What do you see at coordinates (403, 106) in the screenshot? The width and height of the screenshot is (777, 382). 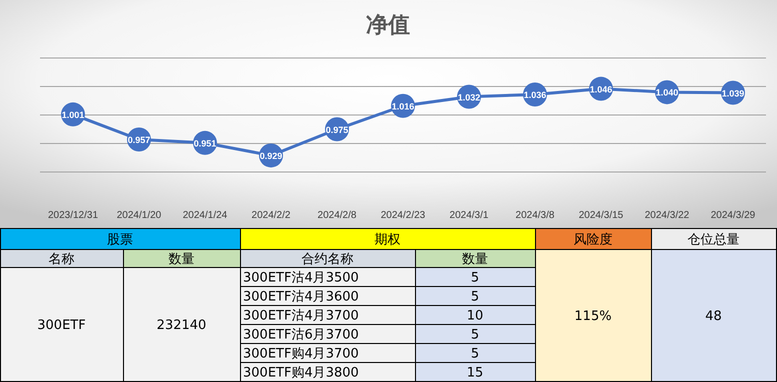 I see `data-label: 1.016` at bounding box center [403, 106].